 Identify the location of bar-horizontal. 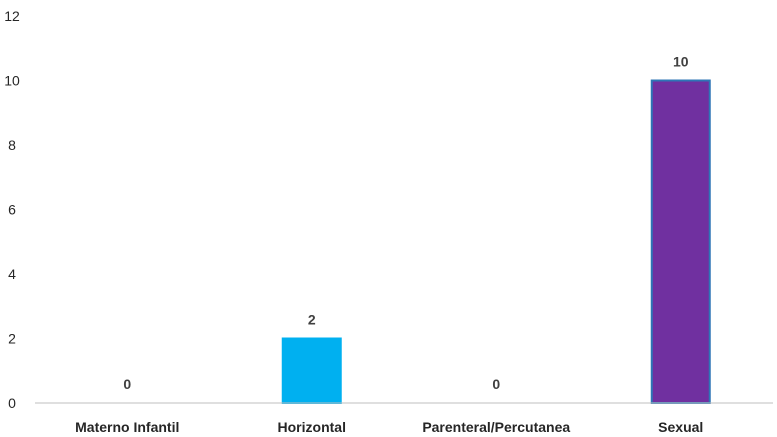
(311, 370).